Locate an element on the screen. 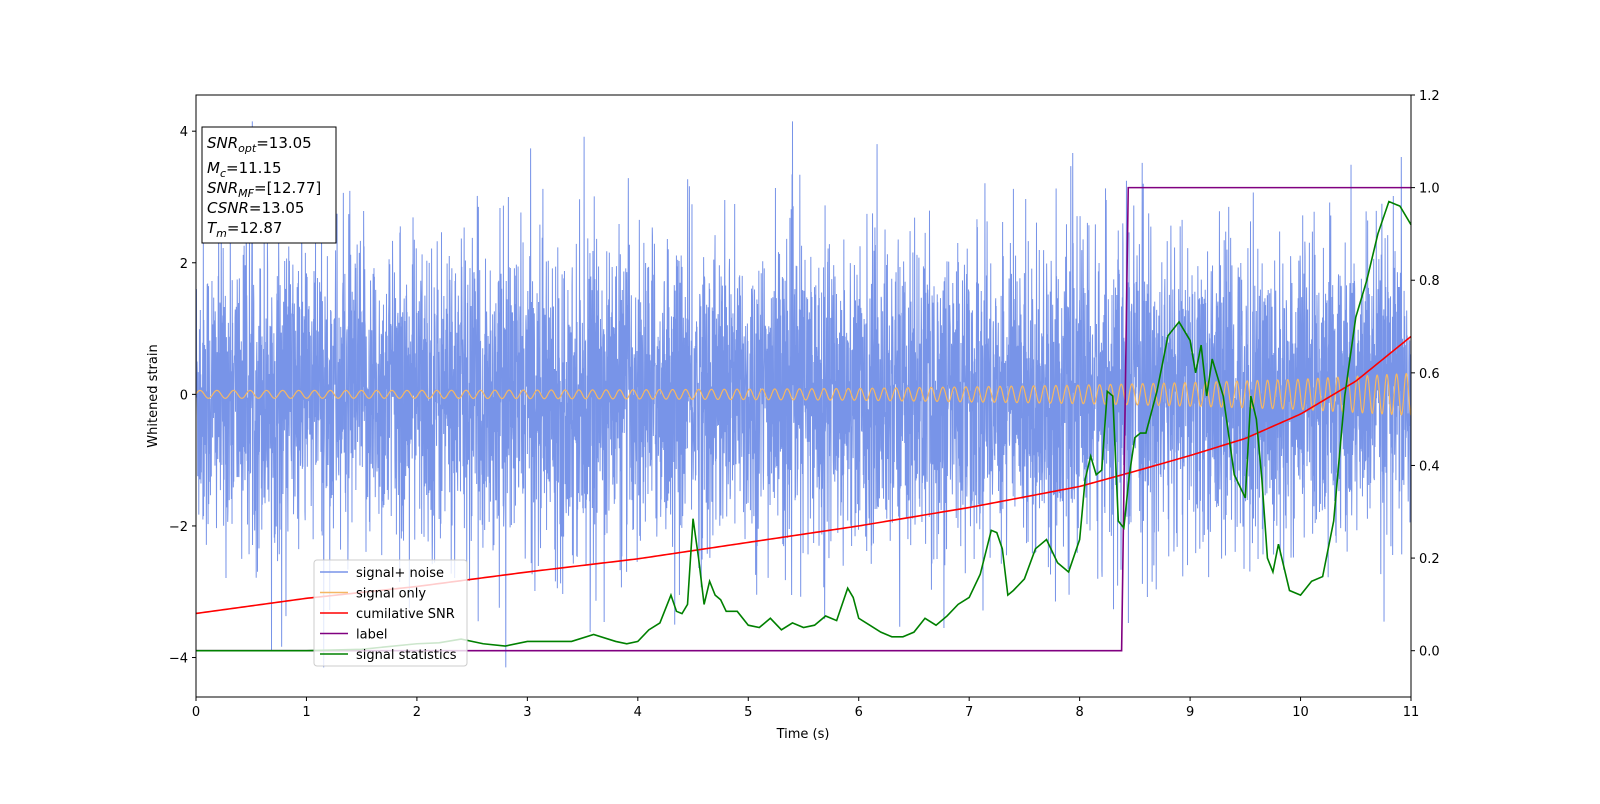 The image size is (1600, 804). y2-ticks: 0.0 0.2 0.4 0.6 0.8 1.0 1.2 is located at coordinates (1425, 374).